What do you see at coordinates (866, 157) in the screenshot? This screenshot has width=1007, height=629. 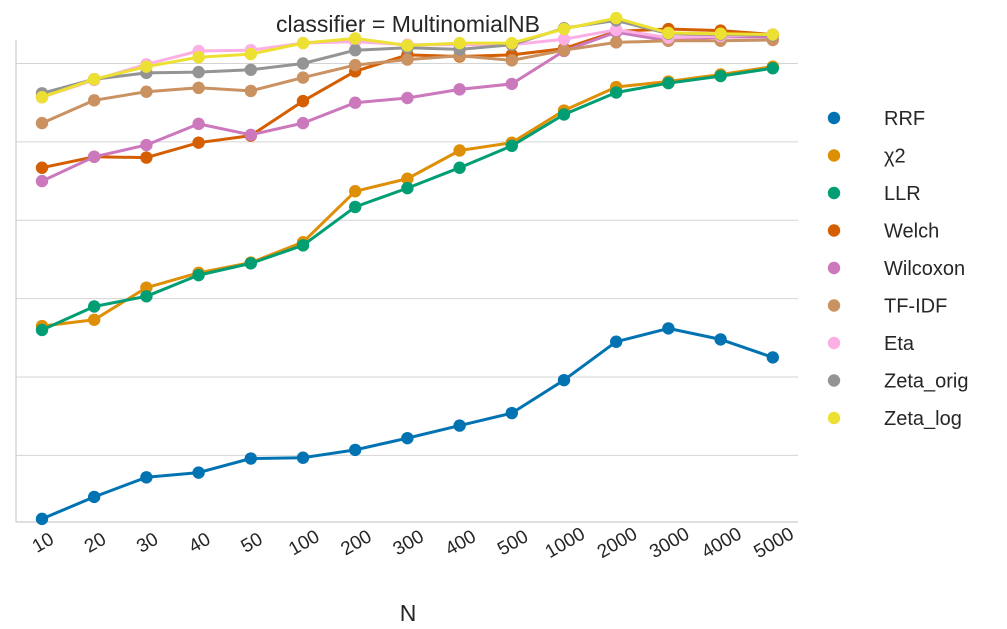 I see `legend-item: χ2` at bounding box center [866, 157].